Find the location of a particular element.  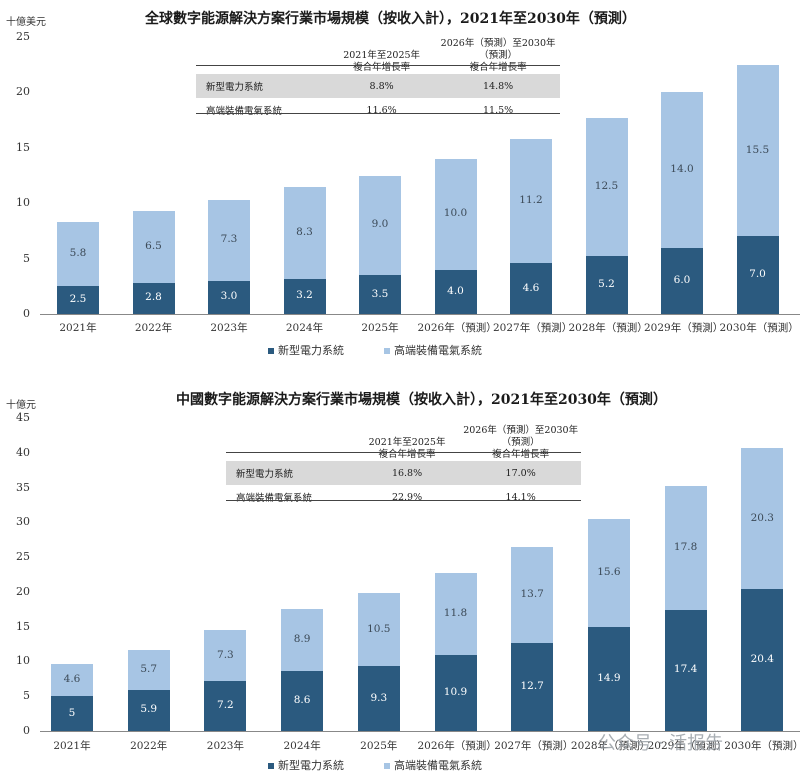

chart1-x-tick-label: 2029年（預測） is located at coordinates (684, 328).